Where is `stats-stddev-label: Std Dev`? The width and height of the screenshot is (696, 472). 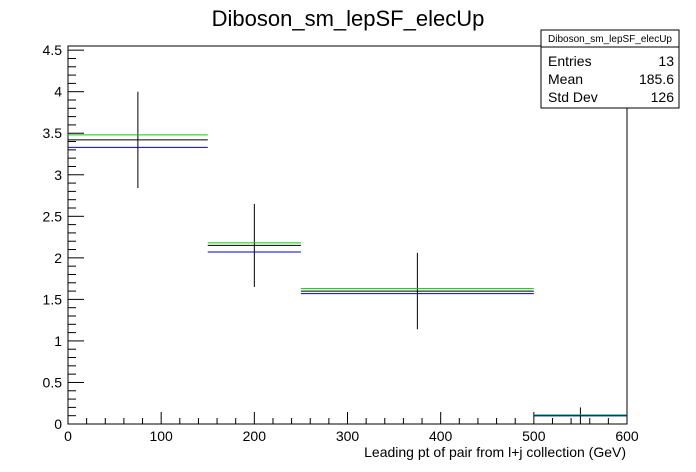
stats-stddev-label: Std Dev is located at coordinates (573, 97).